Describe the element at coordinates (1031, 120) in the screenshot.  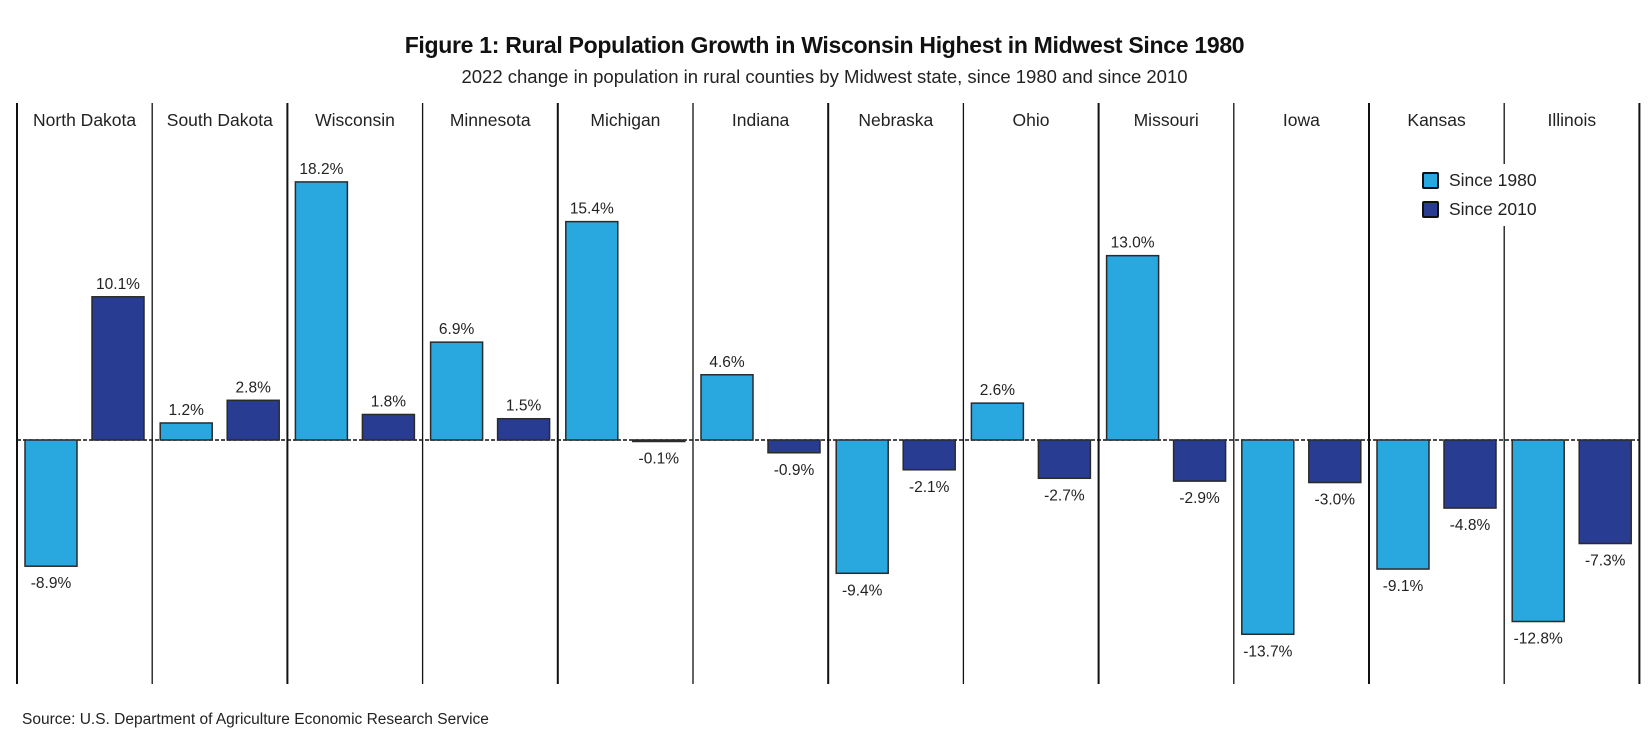
I see `category-label: Ohio` at that location.